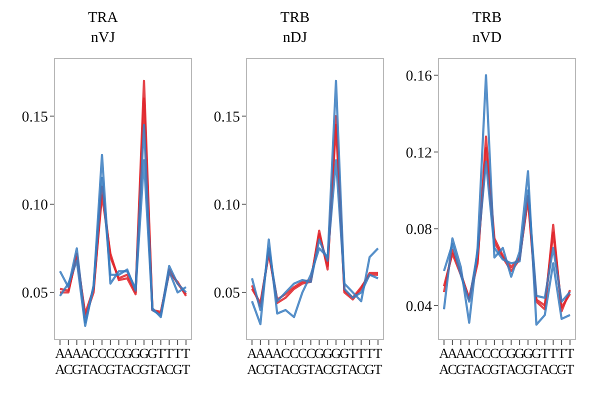 Image resolution: width=590 pixels, height=401 pixels. I want to click on y-tick-label: 0.04, so click(419, 306).